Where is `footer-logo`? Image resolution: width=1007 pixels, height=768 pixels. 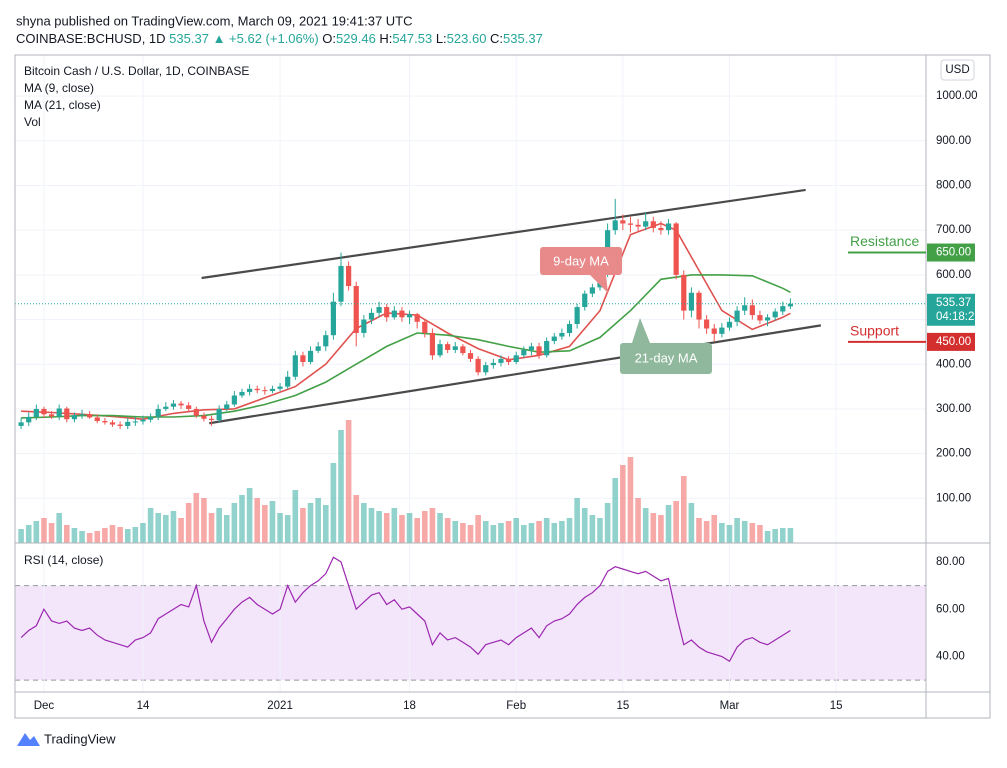
footer-logo is located at coordinates (28, 739).